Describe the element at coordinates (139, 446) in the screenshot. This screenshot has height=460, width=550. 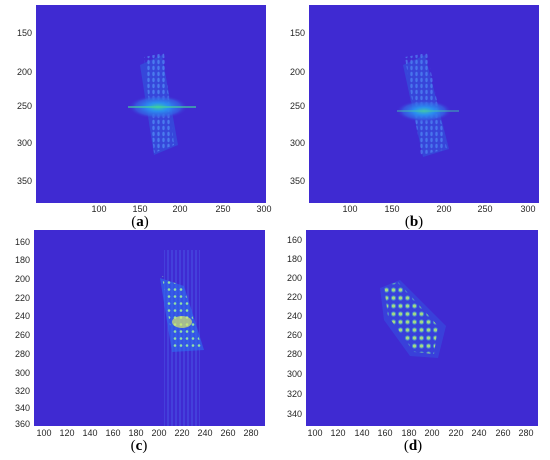
I see `caption-c: (c)` at that location.